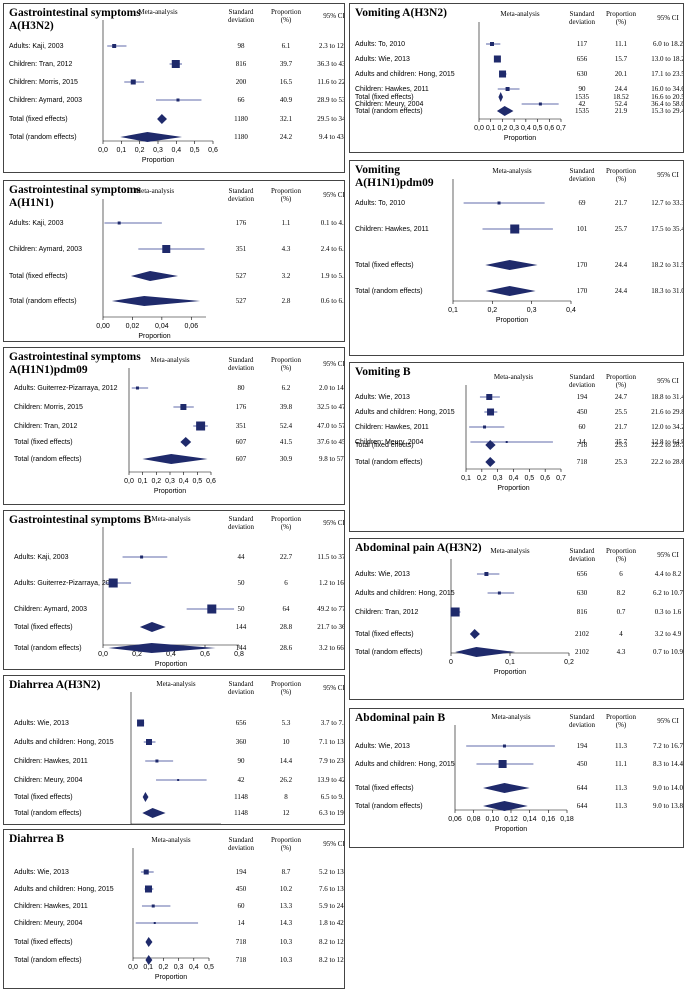 Image resolution: width=687 pixels, height=992 pixels. Describe the element at coordinates (668, 612) in the screenshot. I see `ci-value: 0.3 to 1.6` at that location.